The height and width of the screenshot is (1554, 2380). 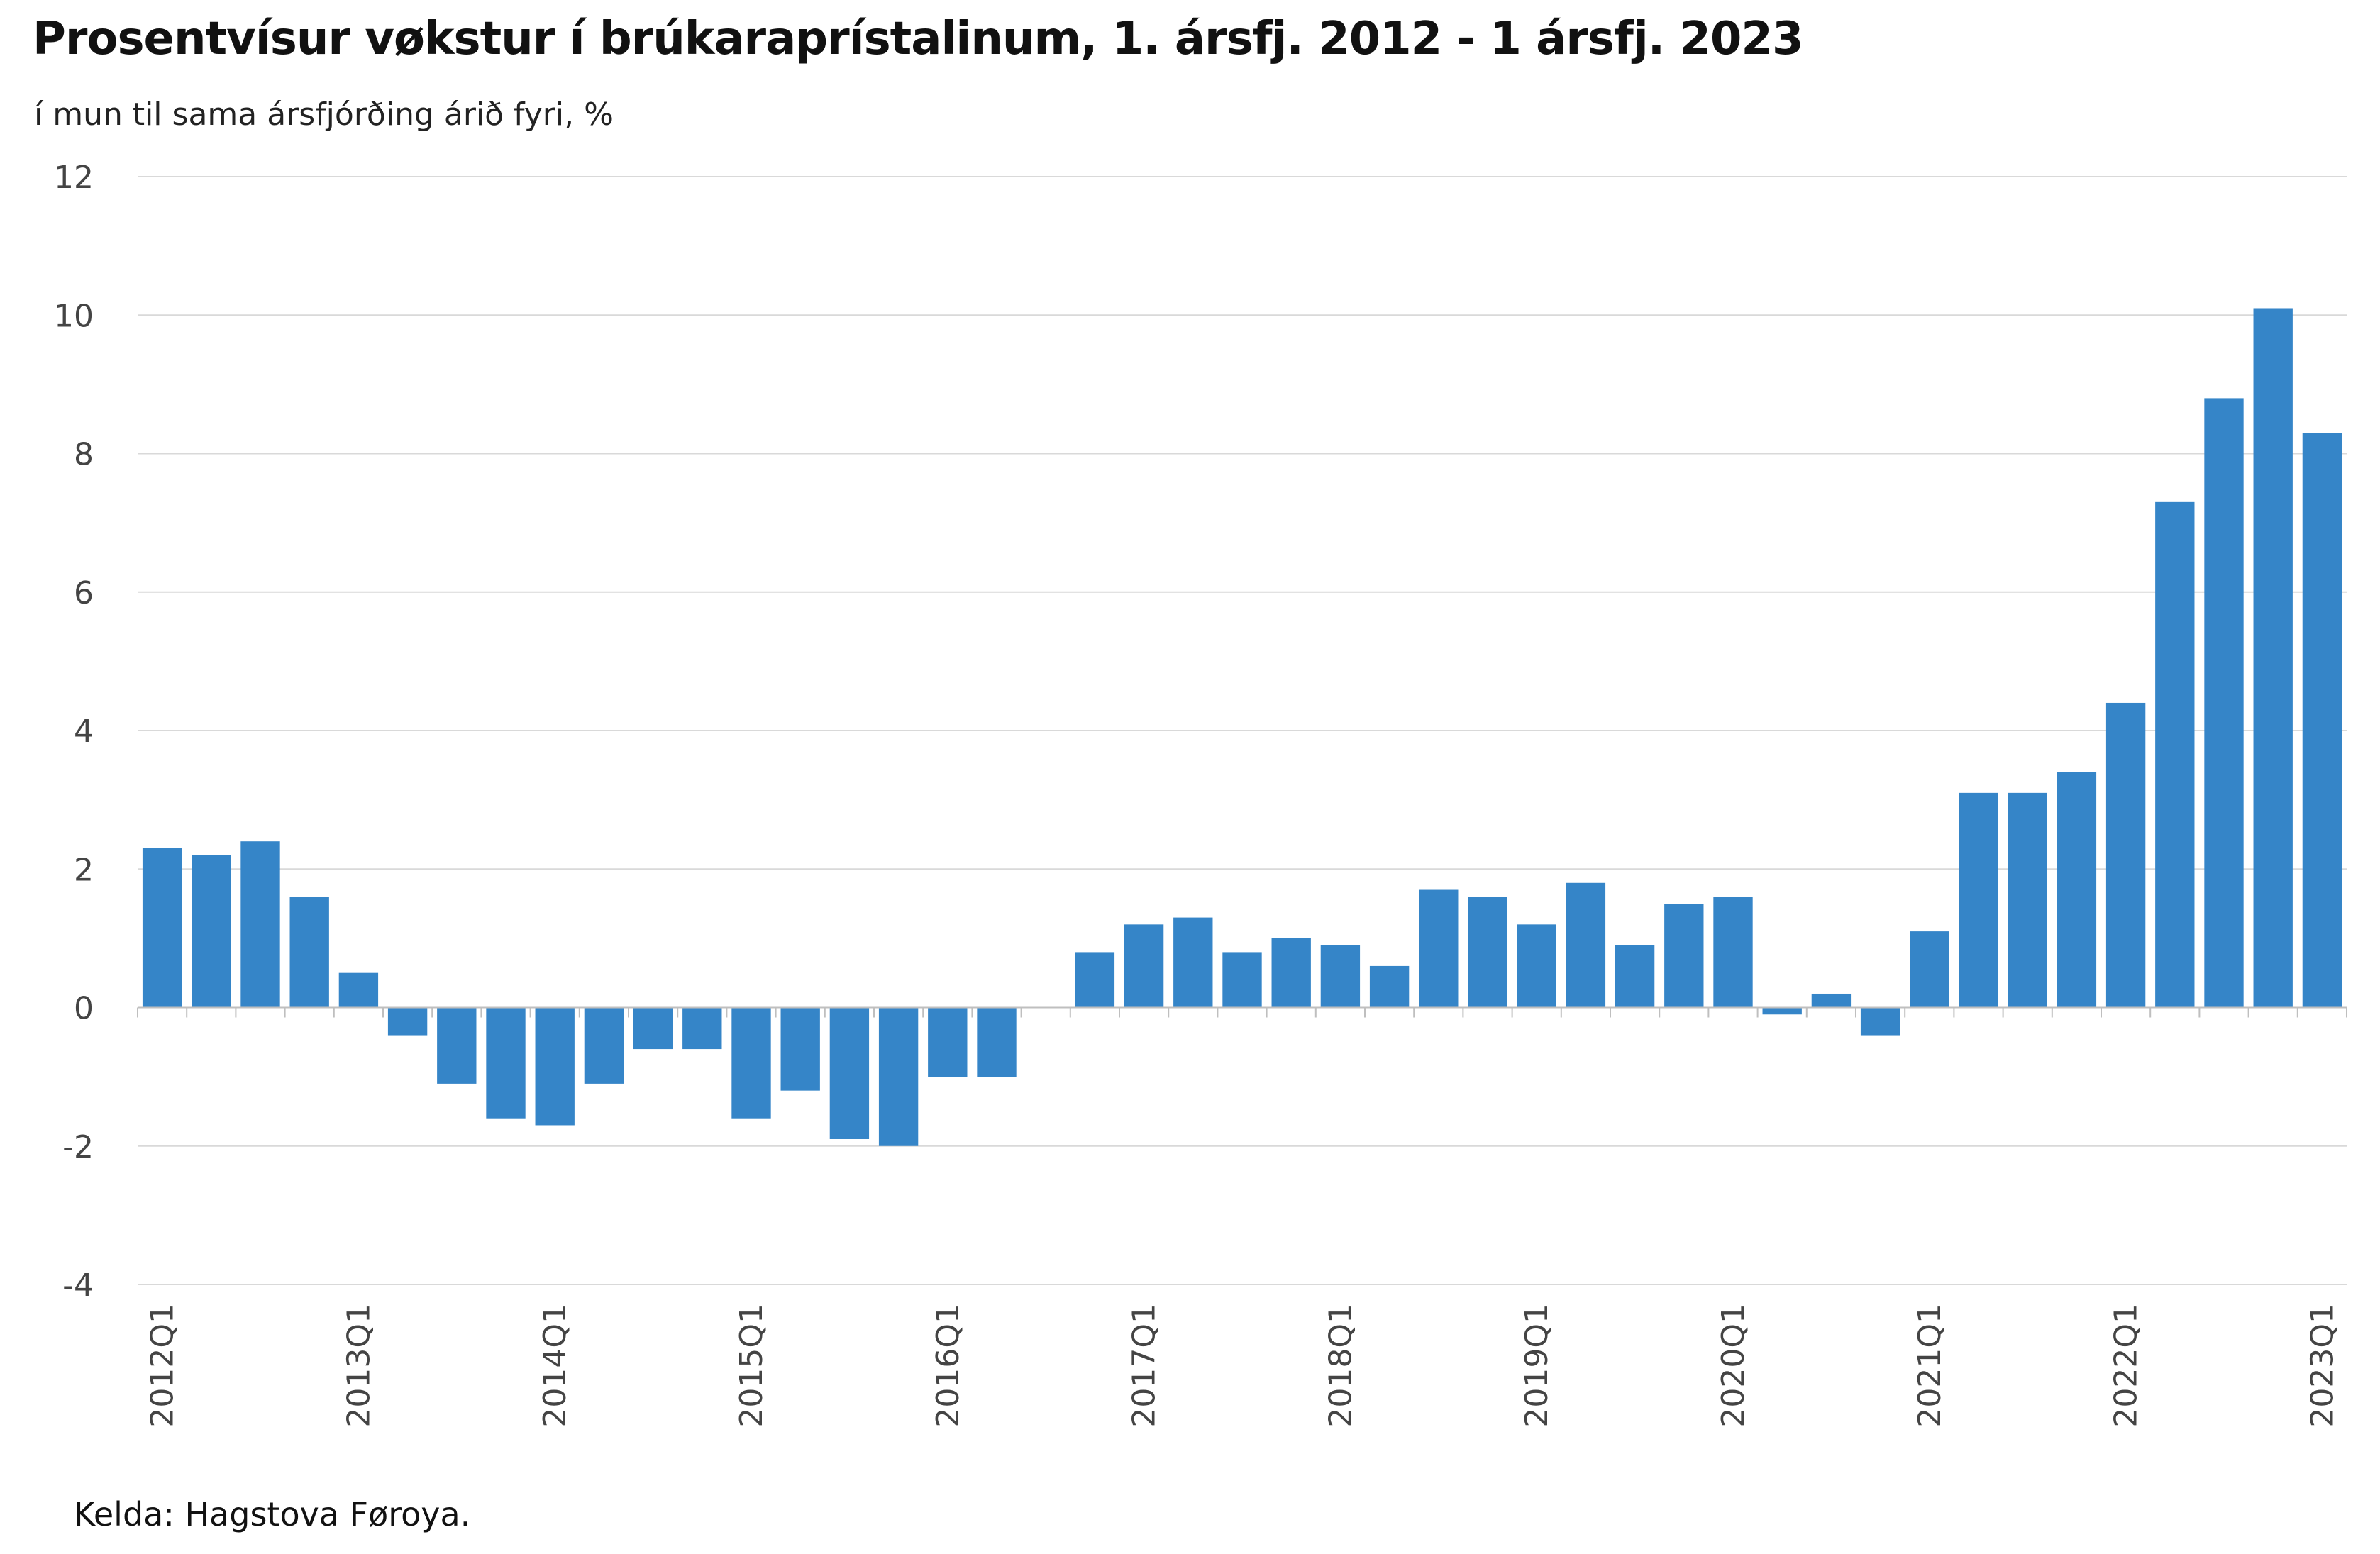 I want to click on bar-2022Q1, so click(x=2125, y=855).